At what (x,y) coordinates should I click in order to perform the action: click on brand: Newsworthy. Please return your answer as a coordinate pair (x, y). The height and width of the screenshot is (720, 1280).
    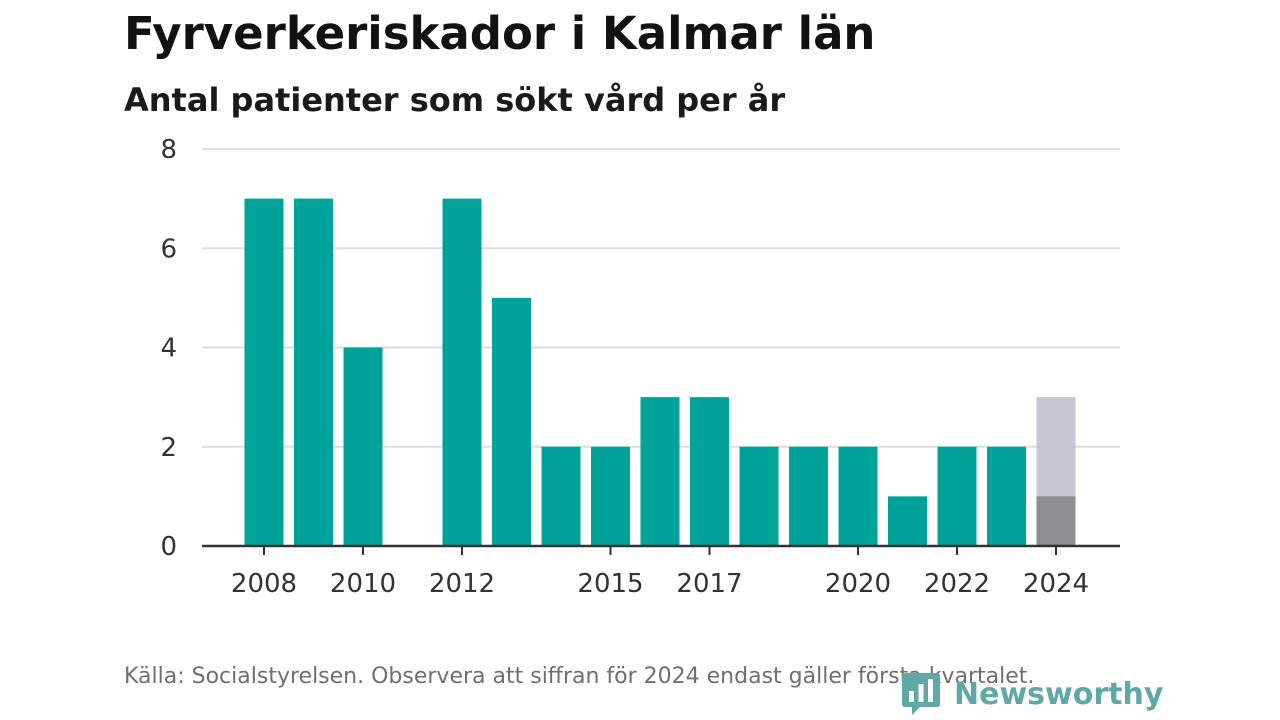
    Looking at the image, I should click on (1031, 694).